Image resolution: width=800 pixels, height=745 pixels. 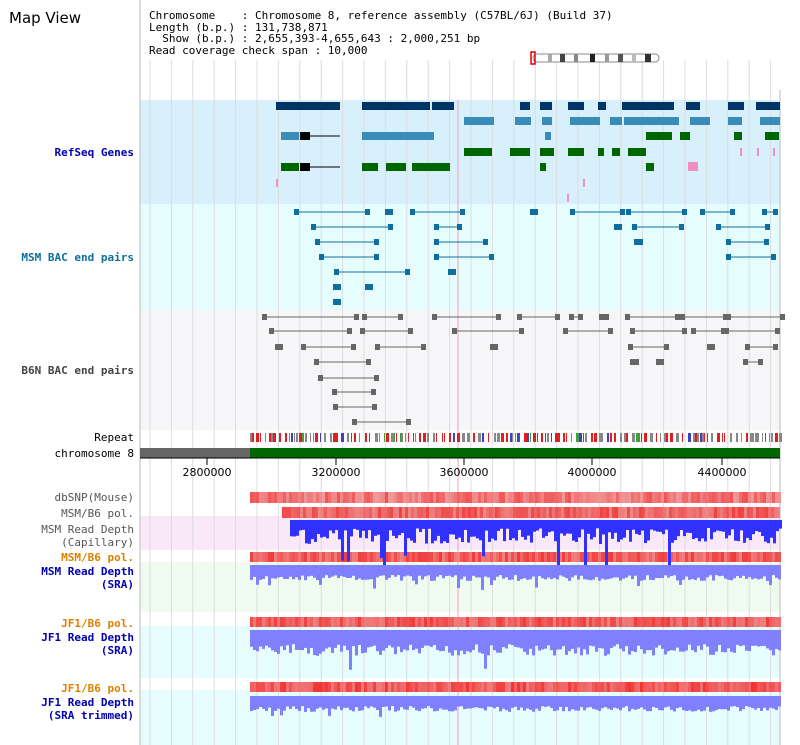 What do you see at coordinates (87, 536) in the screenshot?
I see `track-label-msm-depth-cap: MSM Read Depth (Capillary)` at bounding box center [87, 536].